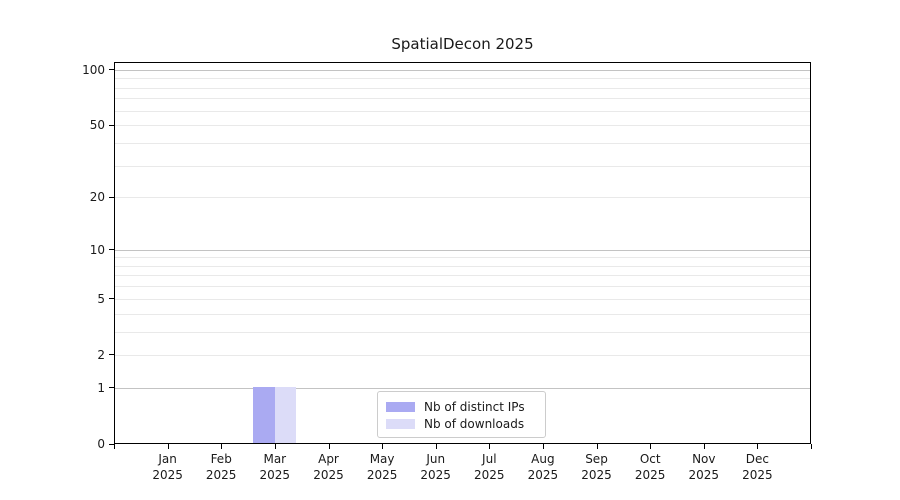 This screenshot has height=500, width=900. What do you see at coordinates (221, 467) in the screenshot?
I see `x-tick-label: Feb 2025` at bounding box center [221, 467].